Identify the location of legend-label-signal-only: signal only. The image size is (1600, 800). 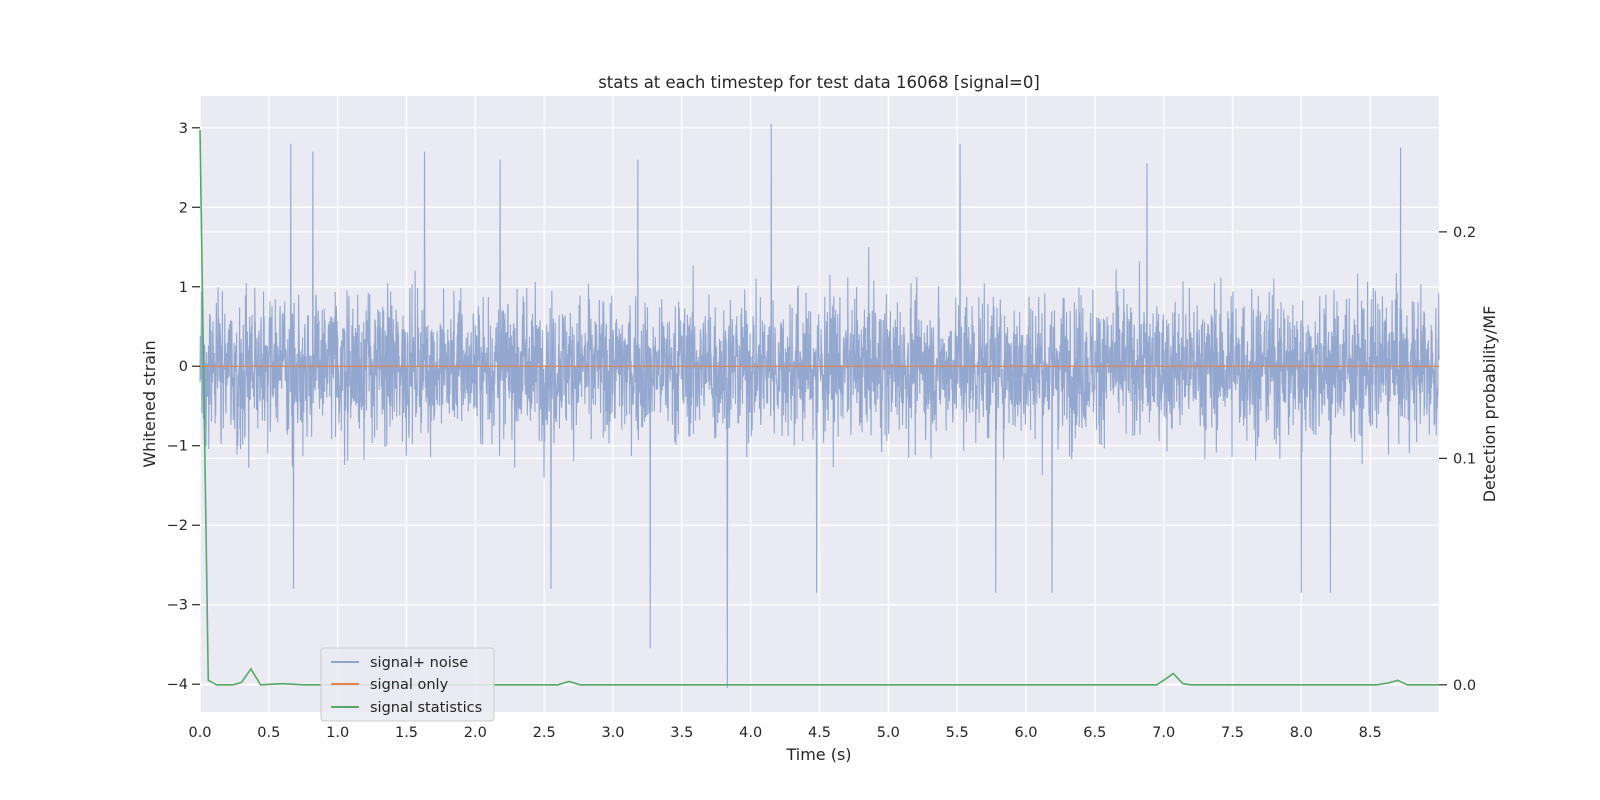
(409, 685).